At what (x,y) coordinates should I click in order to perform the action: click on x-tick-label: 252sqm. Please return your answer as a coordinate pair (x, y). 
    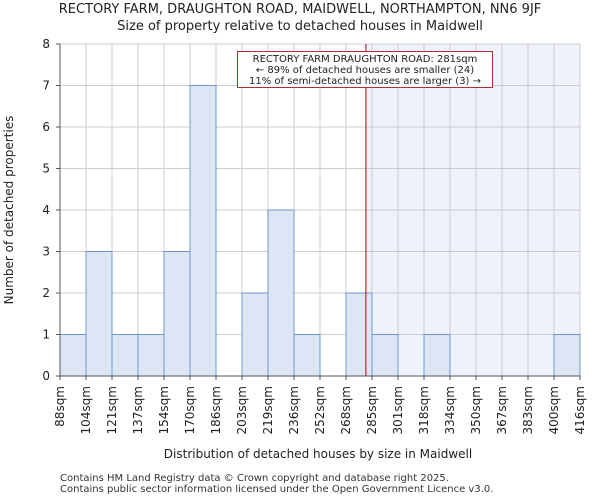
    Looking at the image, I should click on (320, 410).